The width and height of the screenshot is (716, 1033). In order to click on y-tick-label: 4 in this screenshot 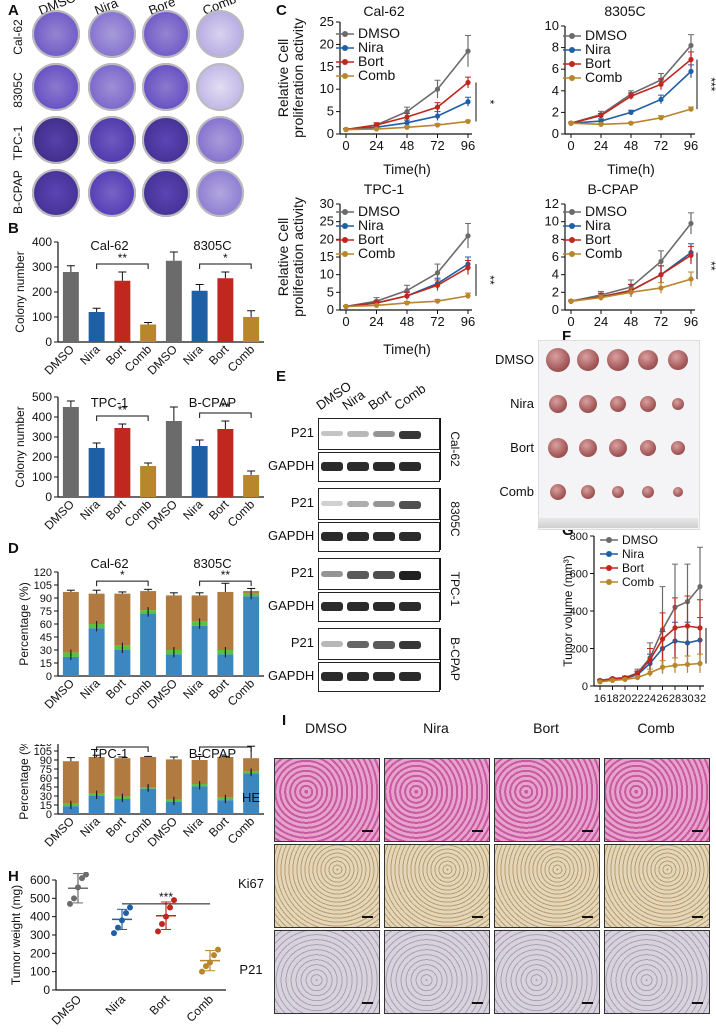, I will do `click(555, 274)`.